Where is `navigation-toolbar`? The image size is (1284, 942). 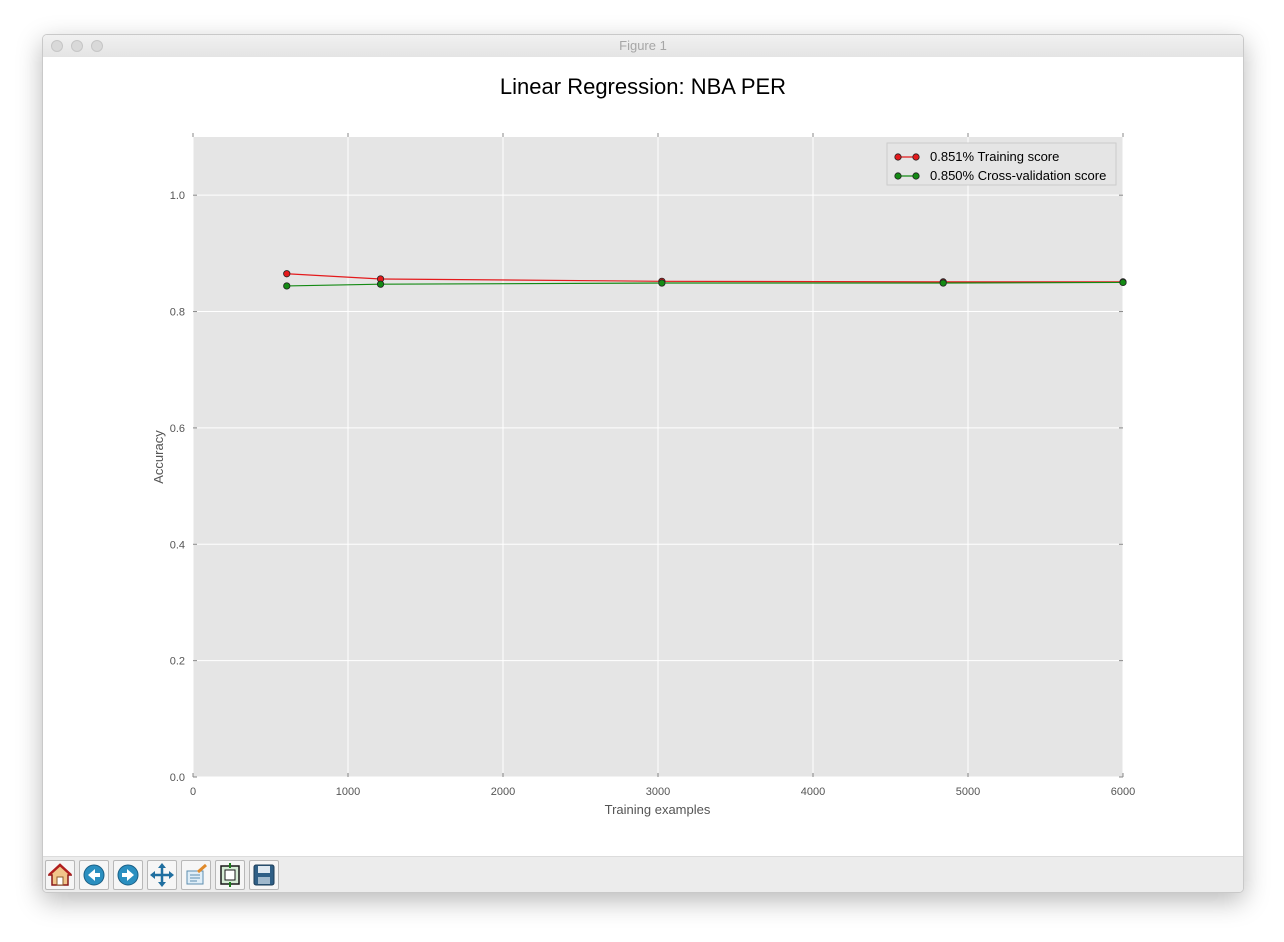
navigation-toolbar is located at coordinates (643, 874).